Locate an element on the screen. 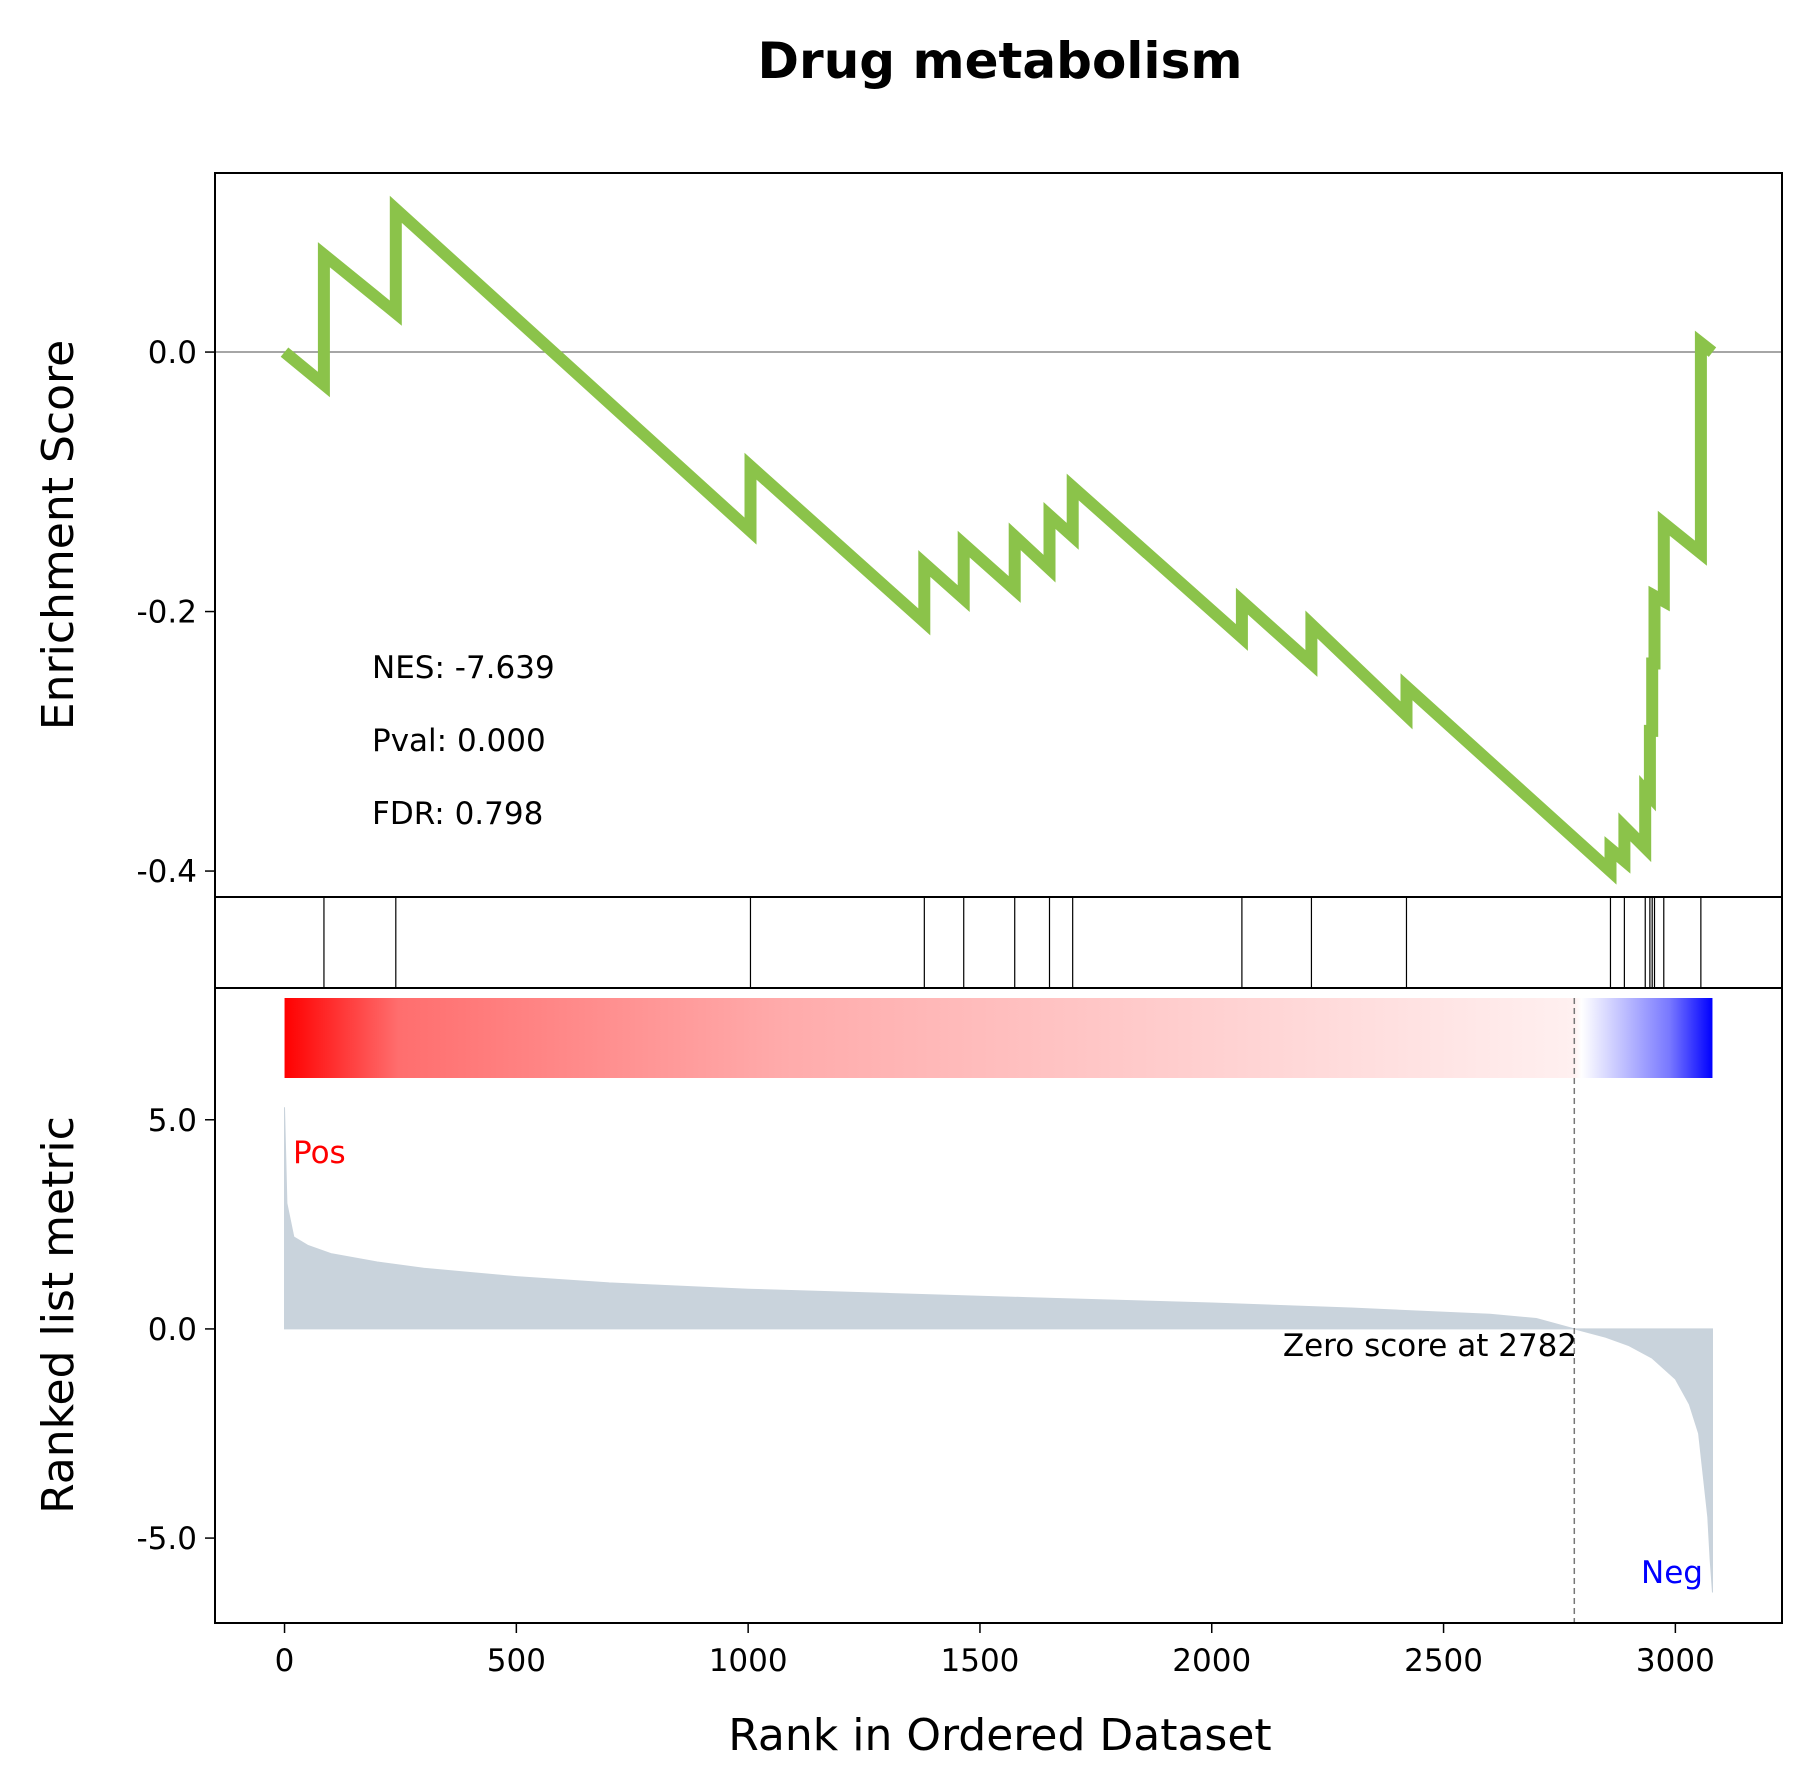  x-tick-label: 3000 is located at coordinates (1675, 1661).